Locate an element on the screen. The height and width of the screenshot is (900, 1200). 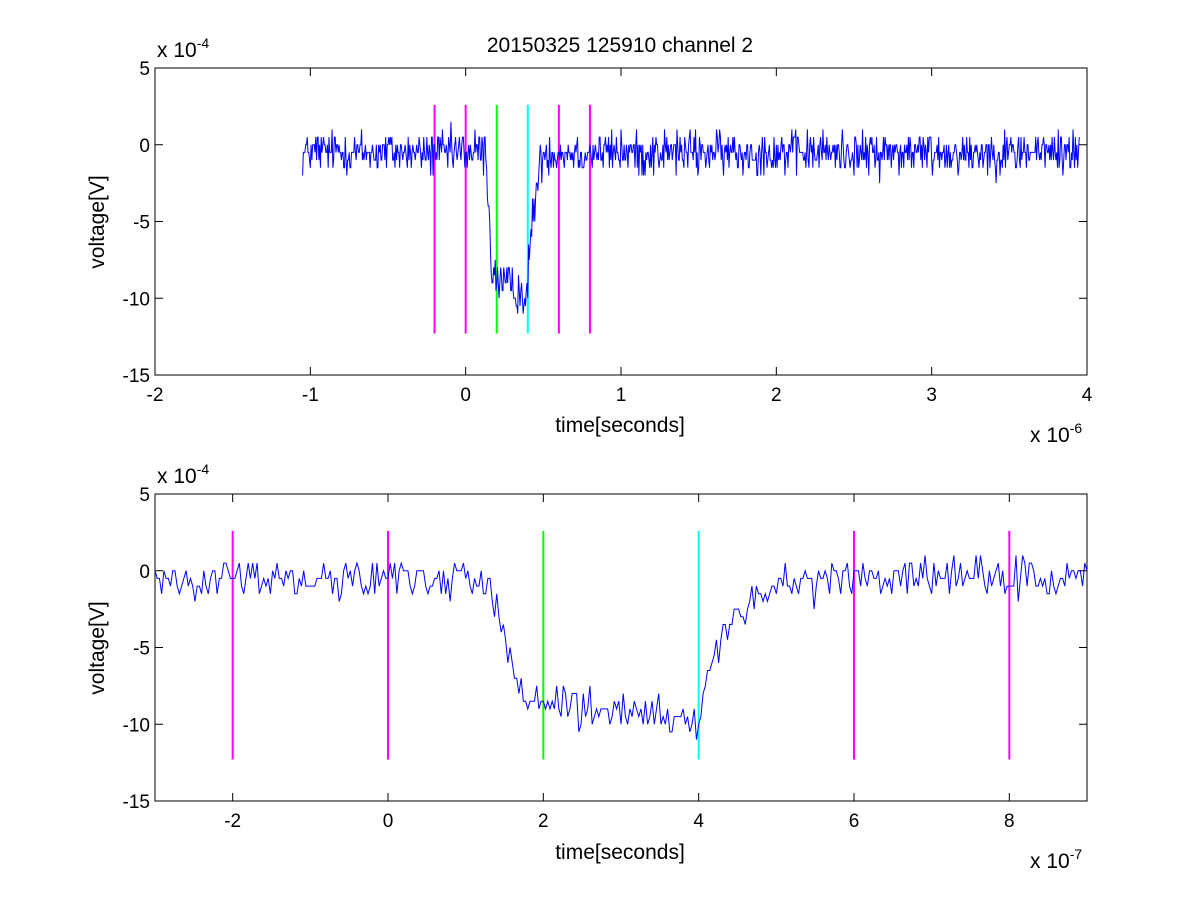
bottom-y-multiplier: x 10-4 is located at coordinates (183, 474).